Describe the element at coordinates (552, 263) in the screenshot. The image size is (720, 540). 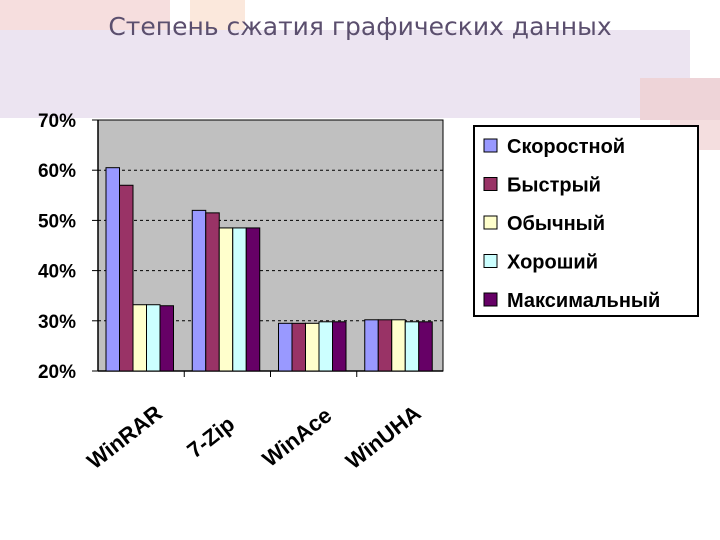
I see `legend-label: Хороший` at that location.